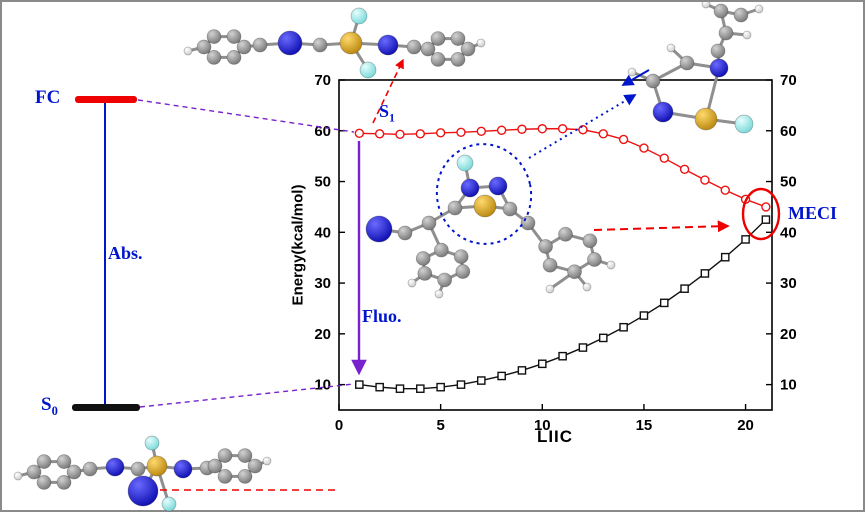 This screenshot has height=512, width=865. Describe the element at coordinates (388, 91) in the screenshot. I see `arrow-s1-to-planar-structure` at that location.